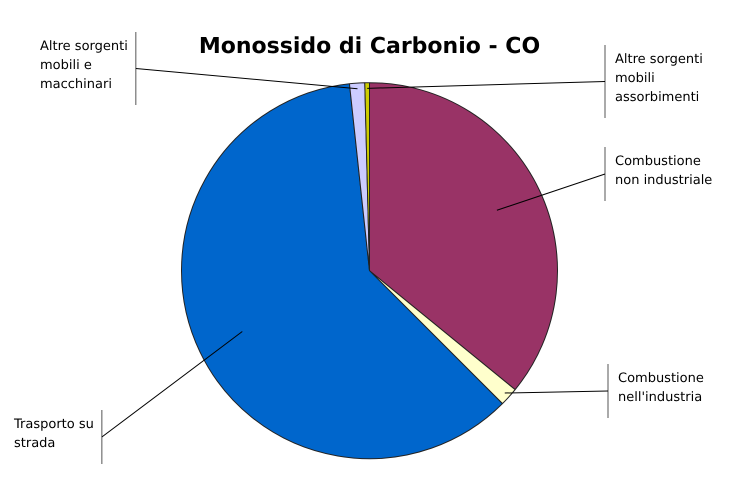 This screenshot has width=739, height=485. Describe the element at coordinates (663, 171) in the screenshot. I see `slice-label: Combustione non industriale` at that location.